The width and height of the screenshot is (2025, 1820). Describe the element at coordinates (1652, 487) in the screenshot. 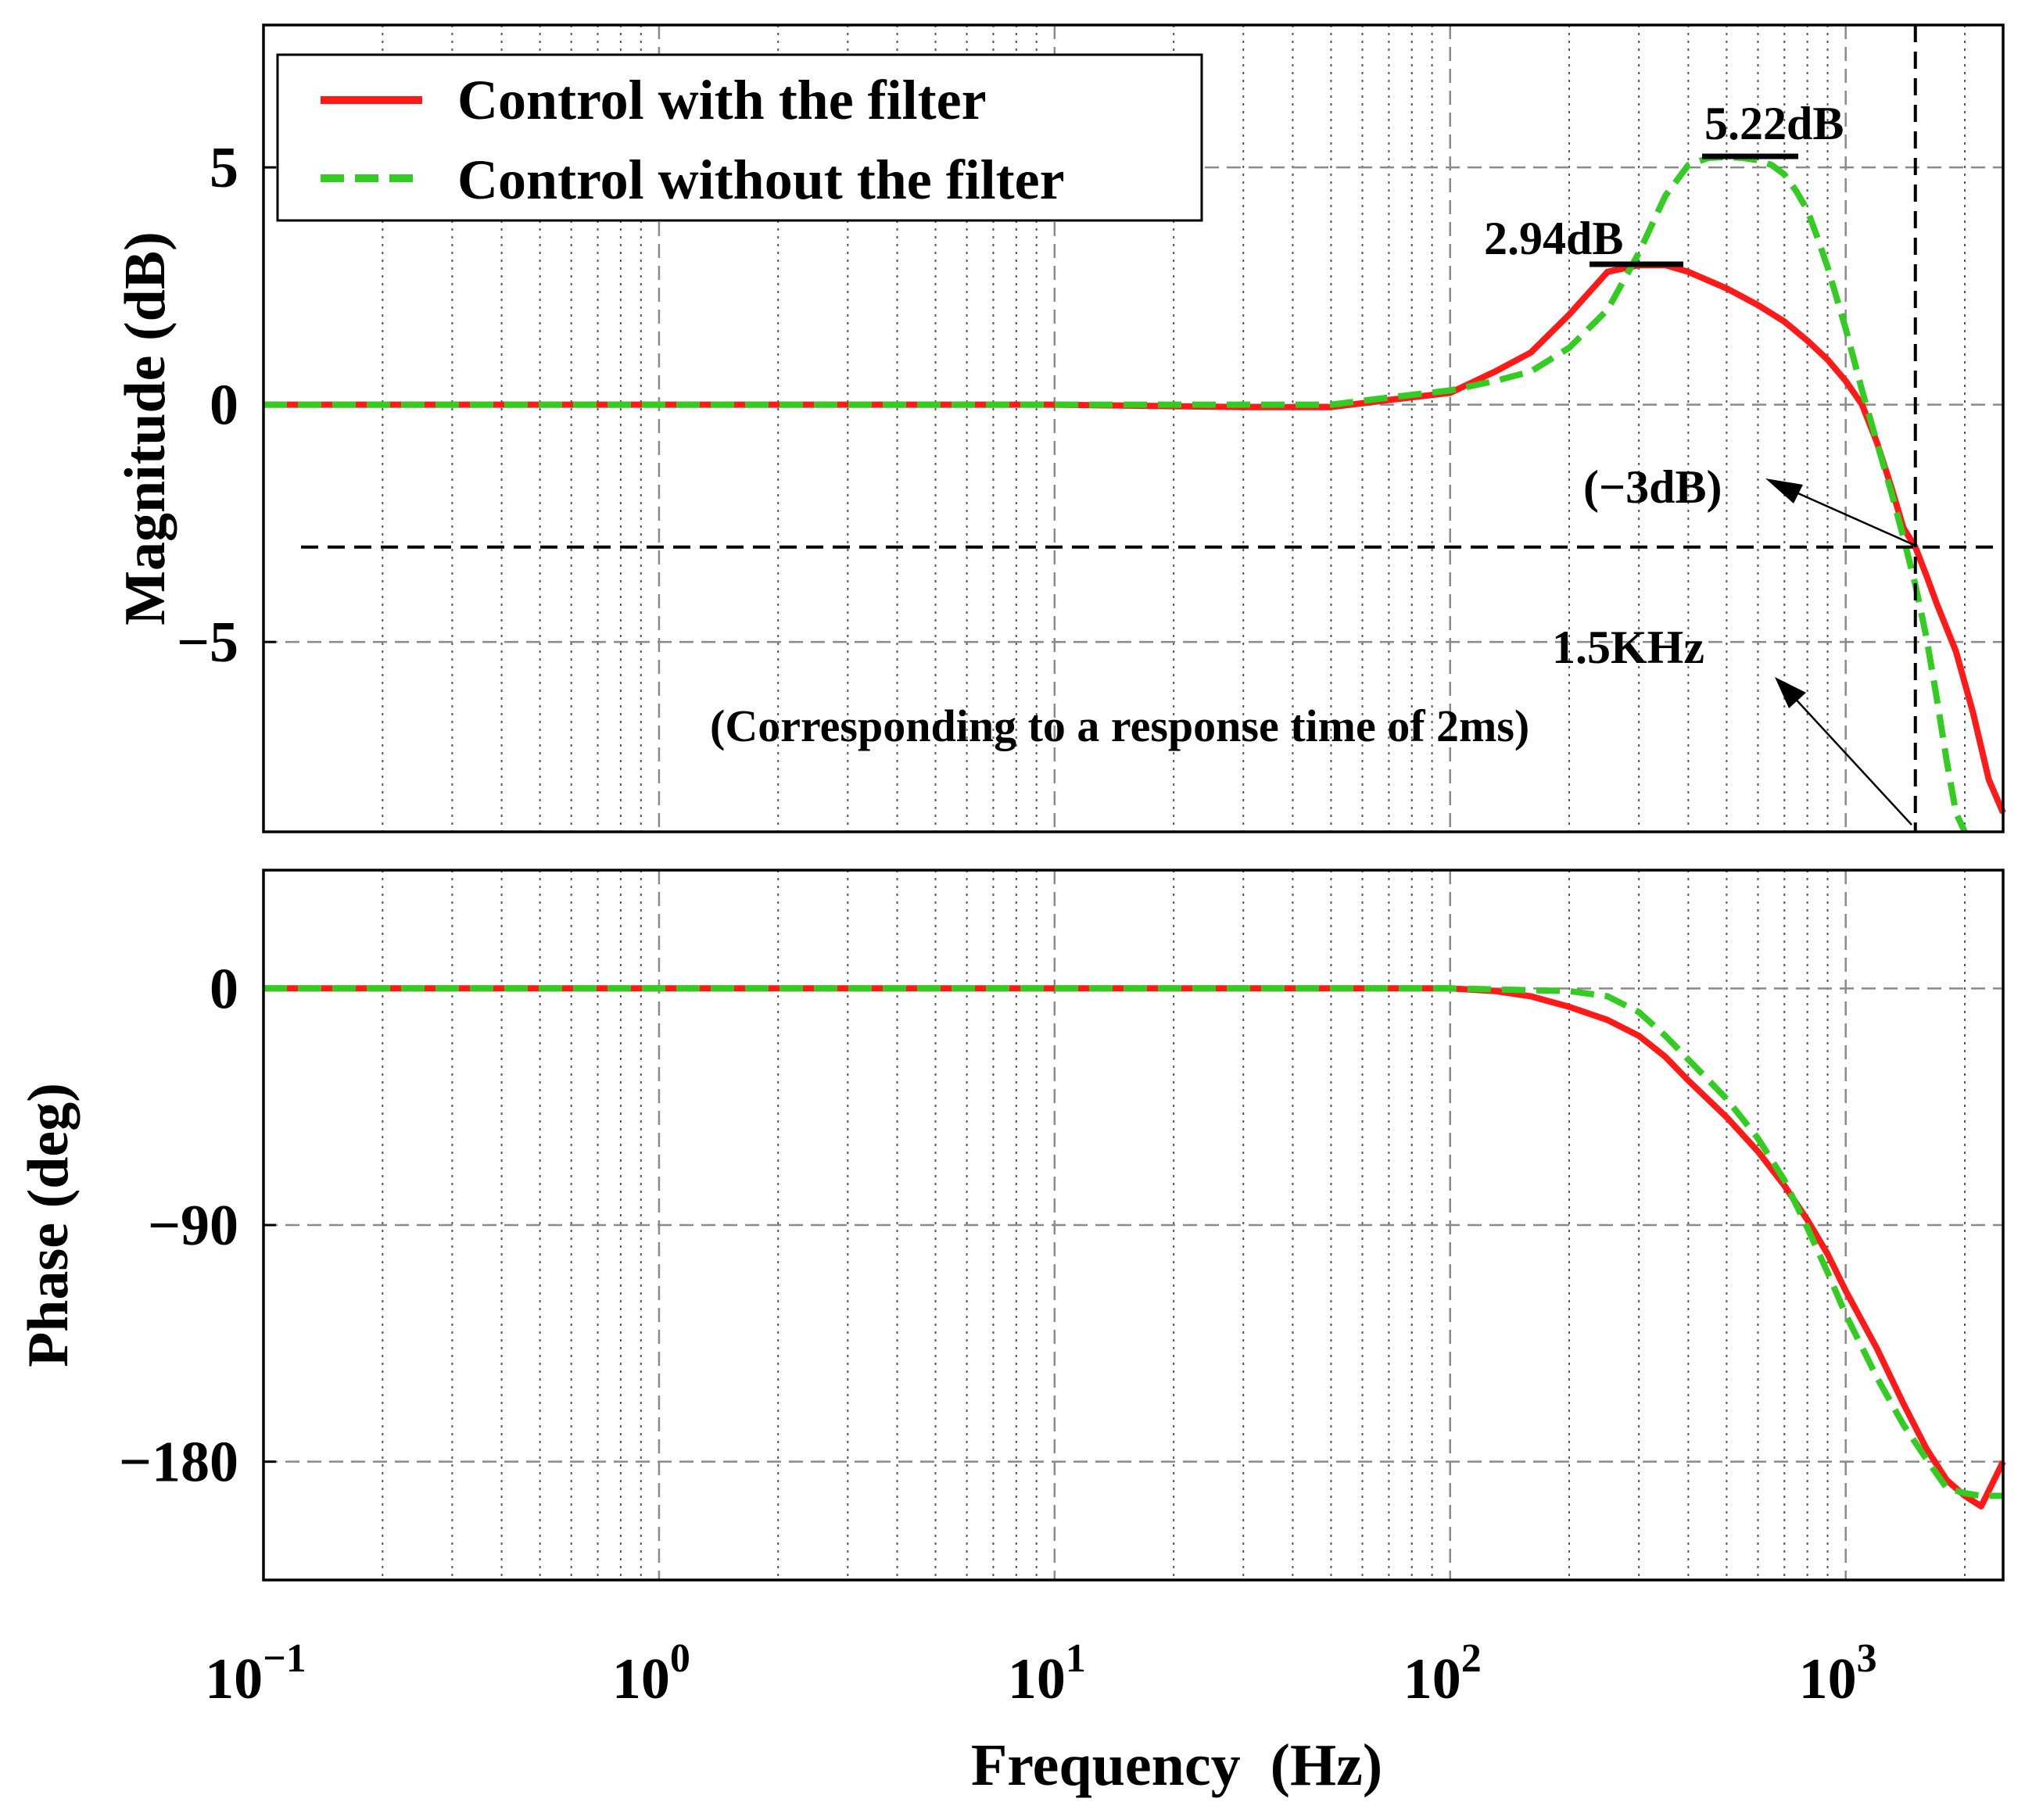

I see `minus-3db-label: (−3dB)` at that location.